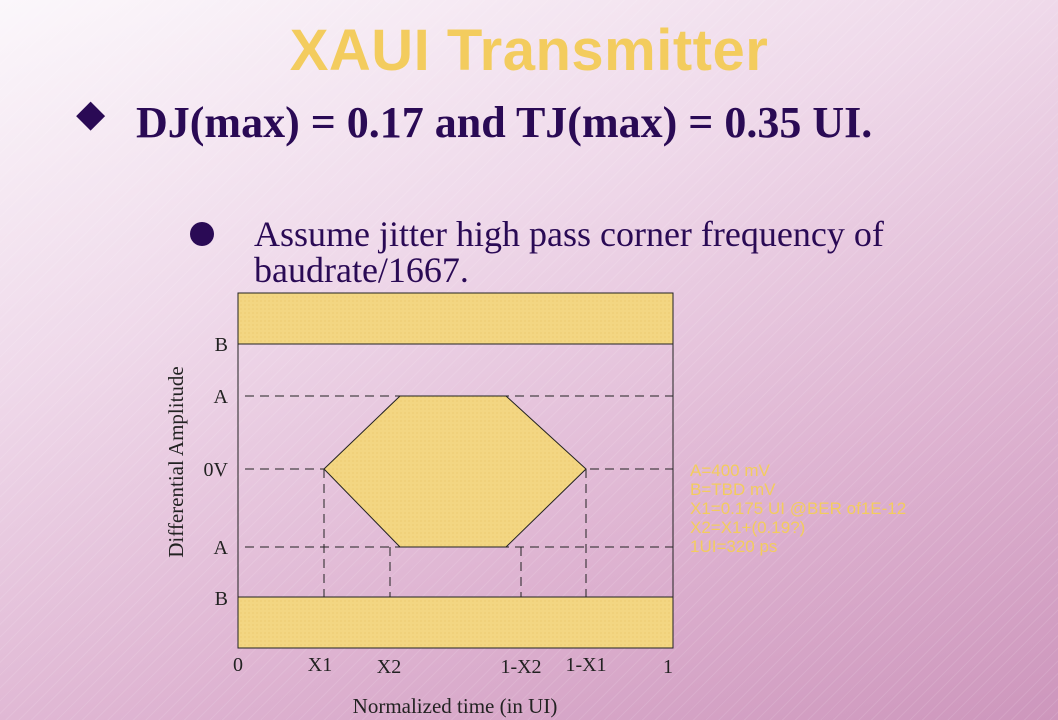  What do you see at coordinates (221, 599) in the screenshot?
I see `y-tick-b-lower: B` at bounding box center [221, 599].